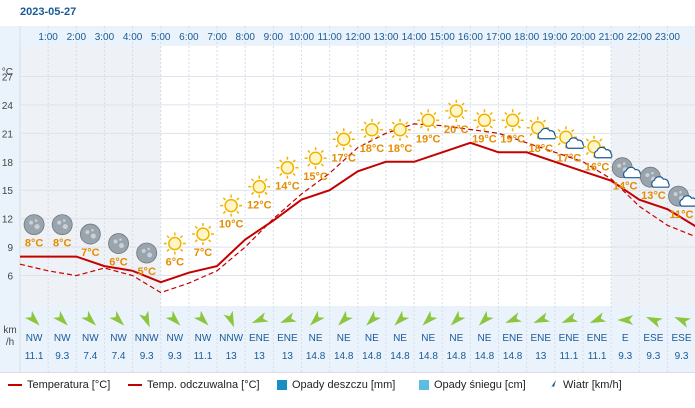  What do you see at coordinates (34, 244) in the screenshot?
I see `temperature-label: 8°C` at bounding box center [34, 244].